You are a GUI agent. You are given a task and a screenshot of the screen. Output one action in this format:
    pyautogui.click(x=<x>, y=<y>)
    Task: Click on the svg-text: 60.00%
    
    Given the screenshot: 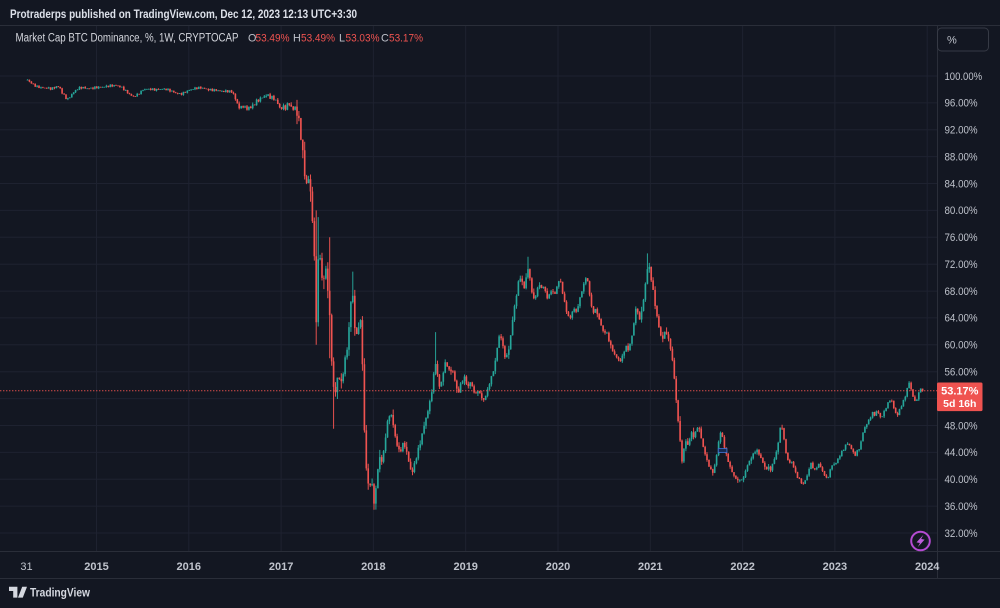 What is the action you would take?
    pyautogui.click(x=961, y=346)
    